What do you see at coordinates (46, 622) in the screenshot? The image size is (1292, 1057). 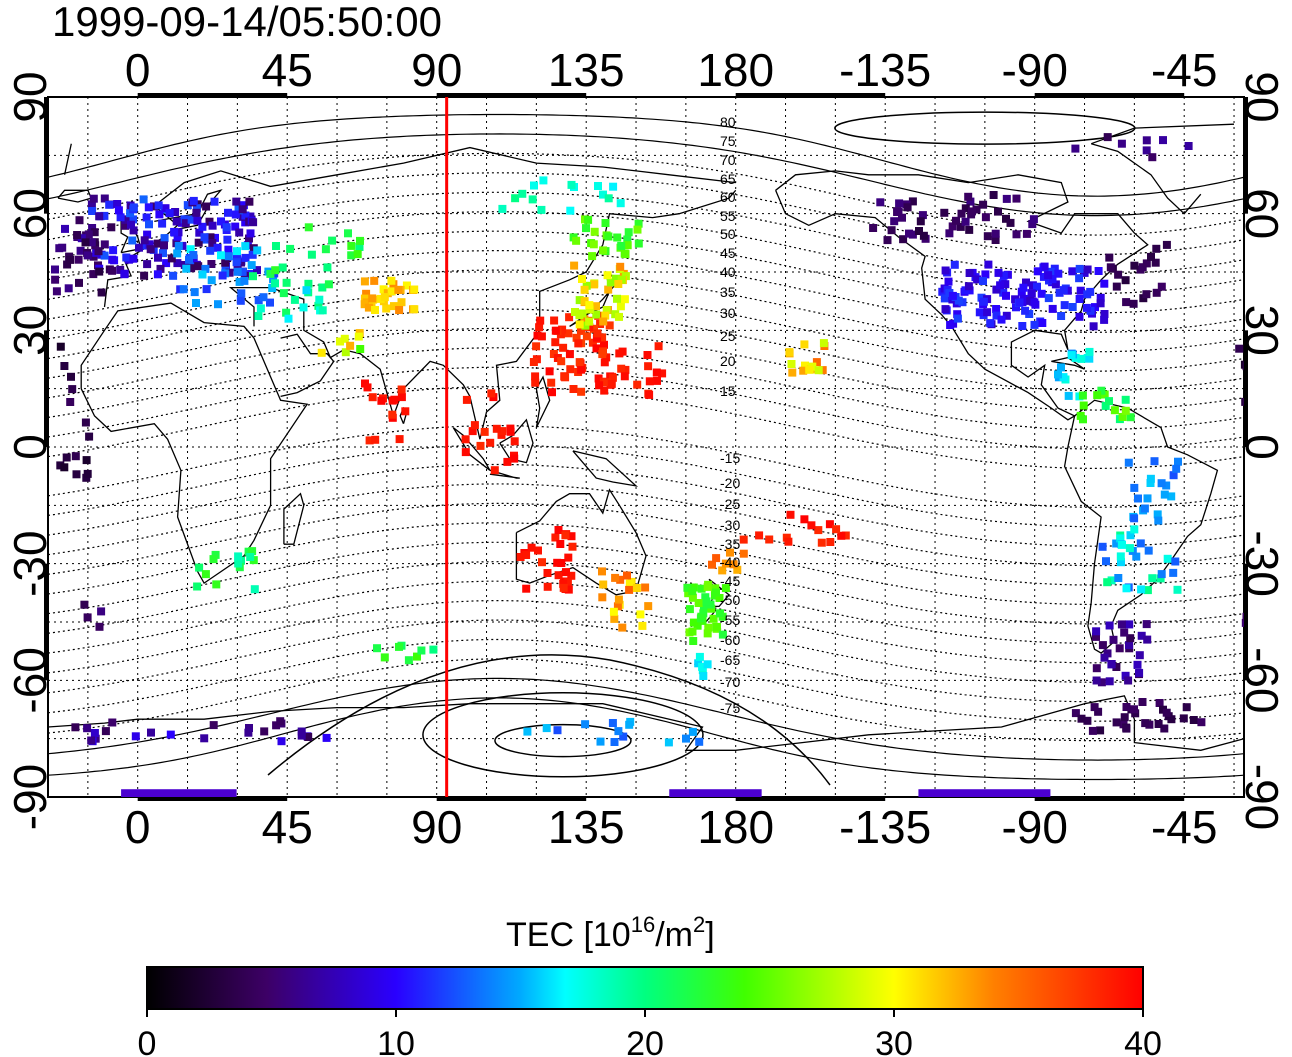 I see `frame-bar-left` at bounding box center [46, 622].